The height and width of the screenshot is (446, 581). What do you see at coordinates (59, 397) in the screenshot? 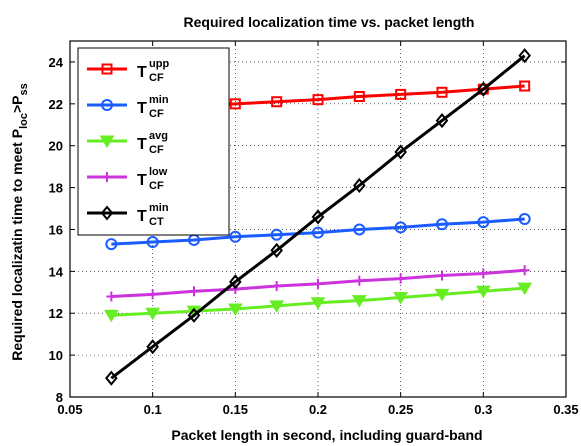
I see `y-tick-label: 8` at bounding box center [59, 397].